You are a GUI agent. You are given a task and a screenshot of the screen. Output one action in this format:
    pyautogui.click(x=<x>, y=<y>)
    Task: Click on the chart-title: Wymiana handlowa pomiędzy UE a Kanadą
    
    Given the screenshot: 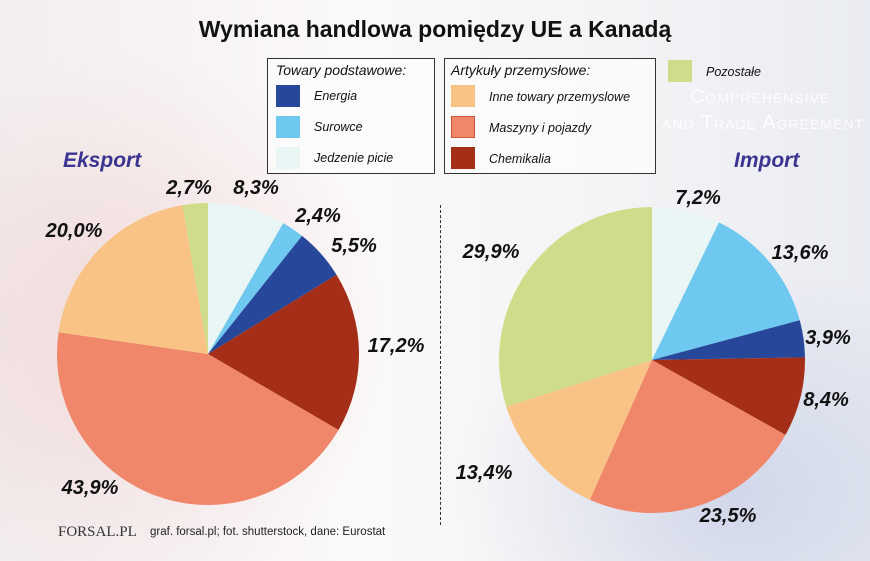 What is the action you would take?
    pyautogui.click(x=435, y=29)
    